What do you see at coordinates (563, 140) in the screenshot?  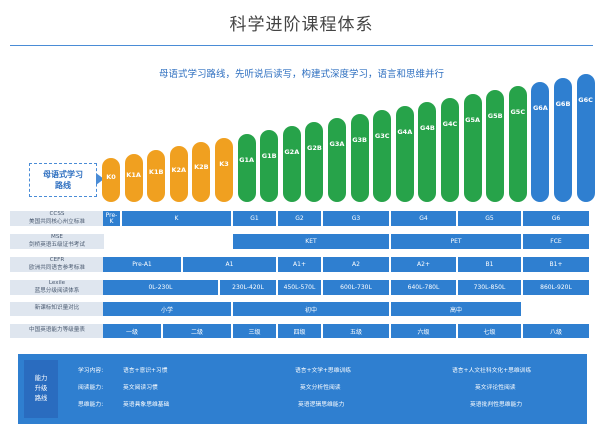 I see `level-pill-g6b: G6B` at bounding box center [563, 140].